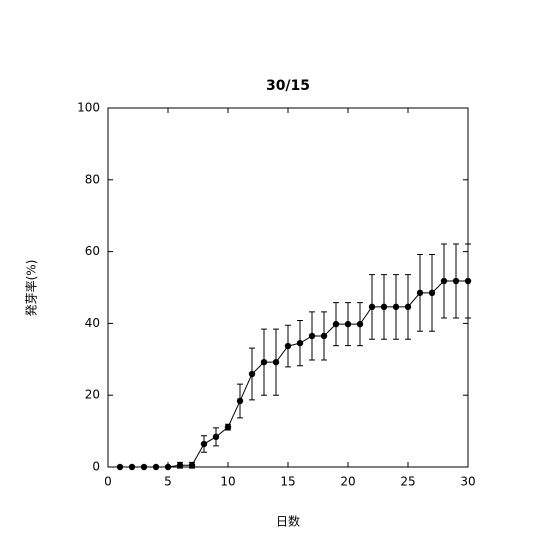 The height and width of the screenshot is (540, 540). What do you see at coordinates (168, 482) in the screenshot?
I see `x-tick-label: 5` at bounding box center [168, 482].